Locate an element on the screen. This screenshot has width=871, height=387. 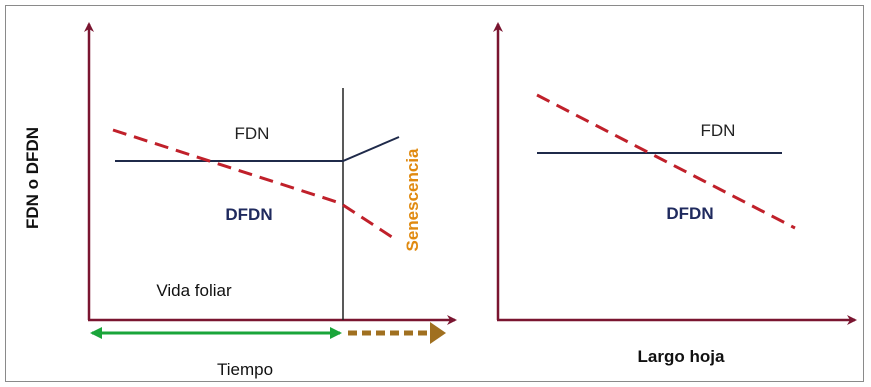
left-fdn-label: FDN is located at coordinates (252, 133).